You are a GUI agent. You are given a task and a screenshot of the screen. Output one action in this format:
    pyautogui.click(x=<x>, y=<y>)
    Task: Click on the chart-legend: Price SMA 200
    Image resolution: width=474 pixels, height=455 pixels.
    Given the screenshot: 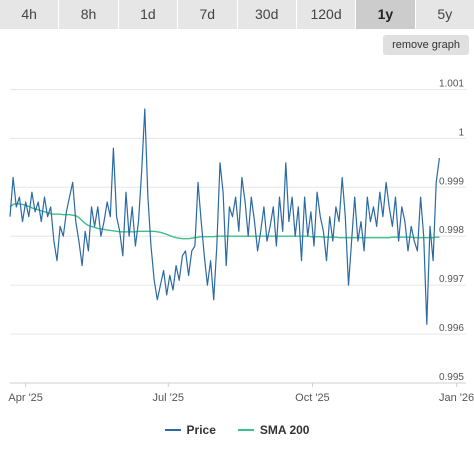 What is the action you would take?
    pyautogui.click(x=237, y=430)
    